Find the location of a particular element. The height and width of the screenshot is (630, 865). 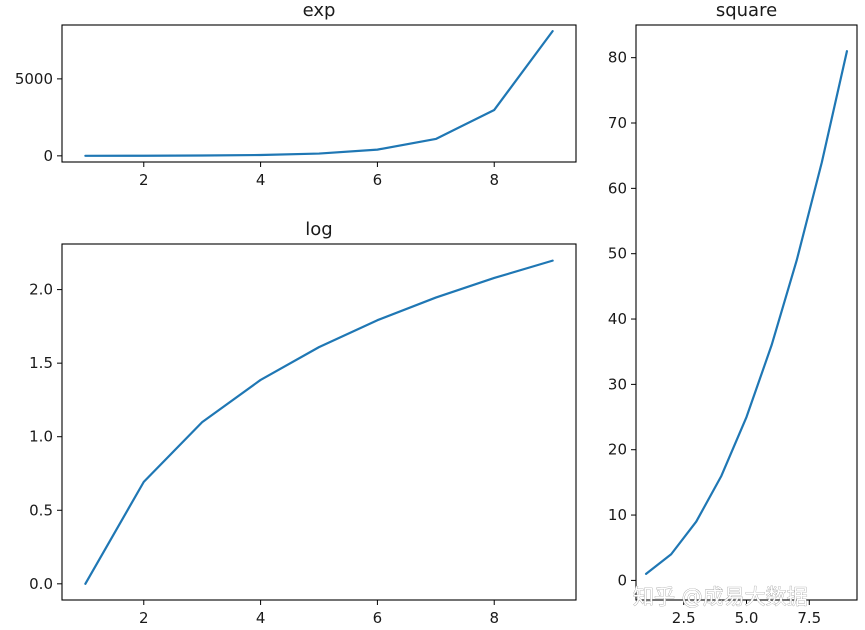

log-y-tick-label: 1.0 is located at coordinates (41, 437).